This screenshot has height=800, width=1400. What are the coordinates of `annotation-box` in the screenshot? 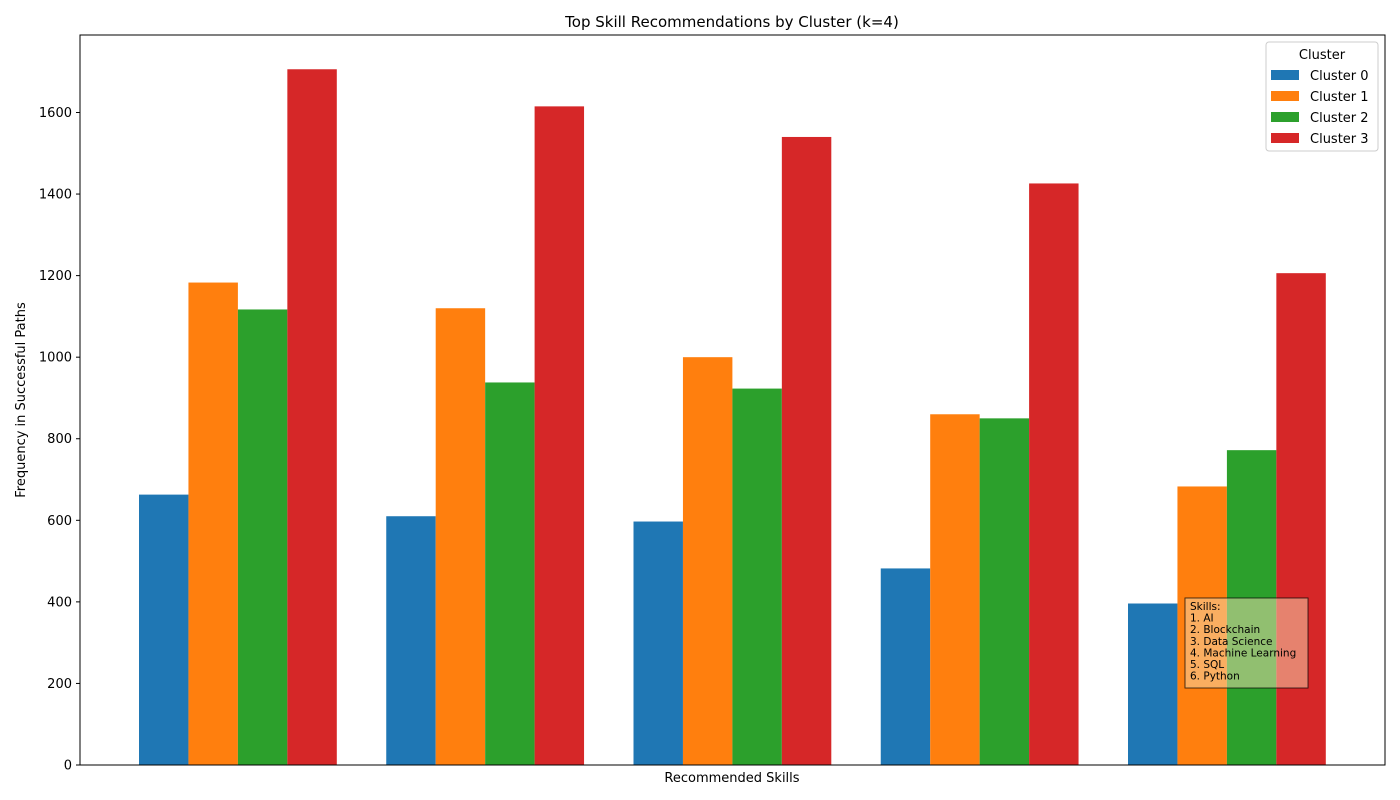 It's located at (1246, 643).